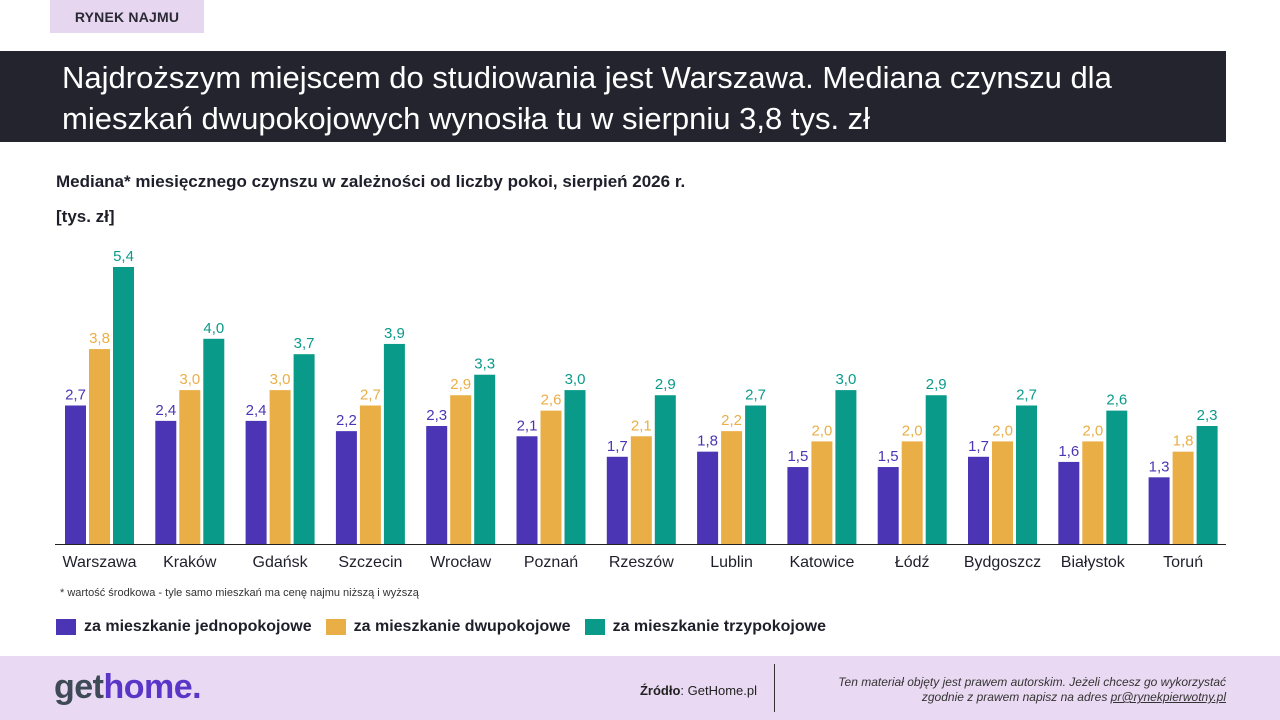 The image size is (1280, 720). What do you see at coordinates (304, 343) in the screenshot?
I see `data-label: 3,7` at bounding box center [304, 343].